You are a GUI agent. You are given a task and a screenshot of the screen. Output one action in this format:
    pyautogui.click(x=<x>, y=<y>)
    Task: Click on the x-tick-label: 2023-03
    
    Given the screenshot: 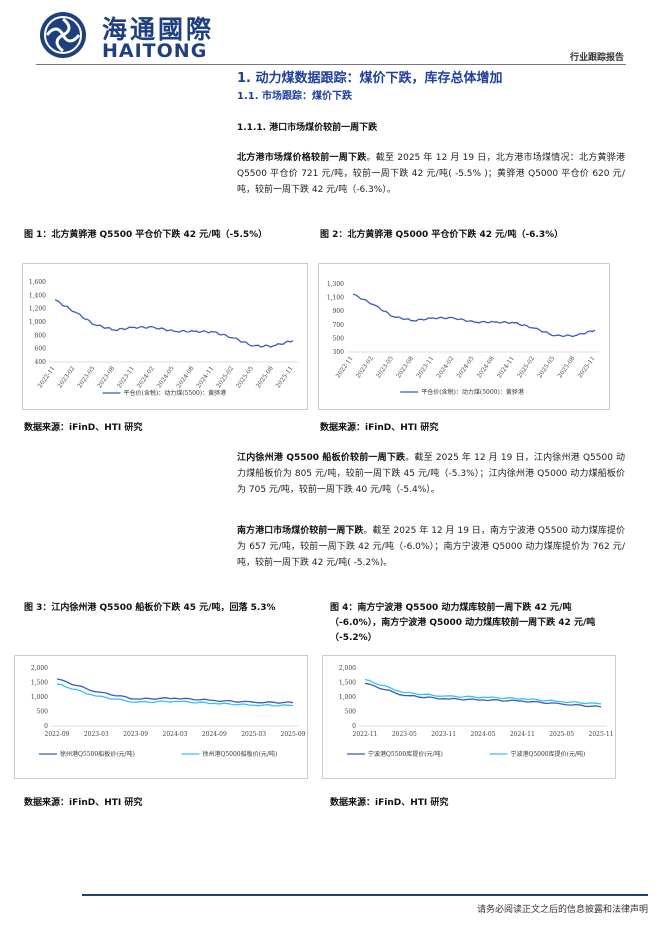 What is the action you would take?
    pyautogui.click(x=96, y=734)
    